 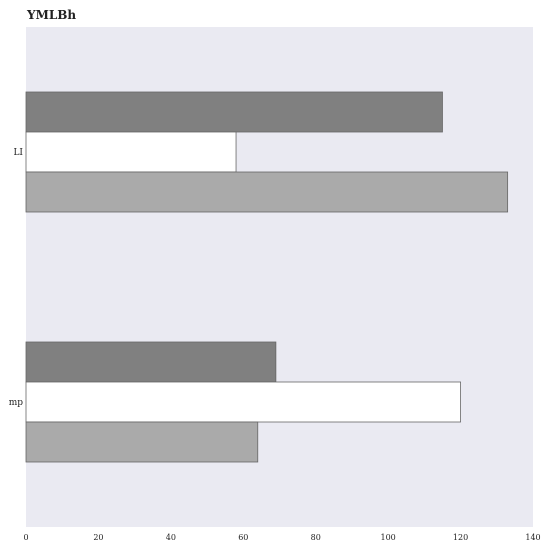 I want to click on x-tick-label: 120, so click(x=460, y=537).